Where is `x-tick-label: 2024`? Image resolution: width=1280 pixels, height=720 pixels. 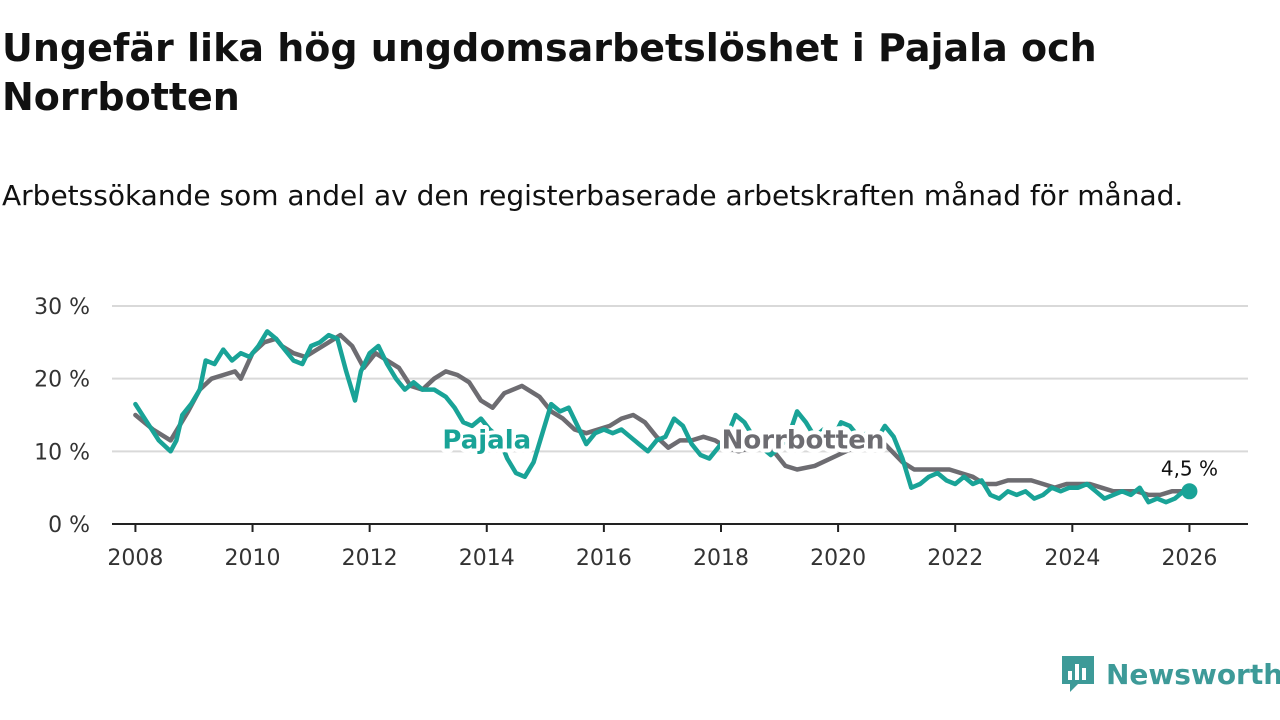 x-tick-label: 2024 is located at coordinates (1072, 558).